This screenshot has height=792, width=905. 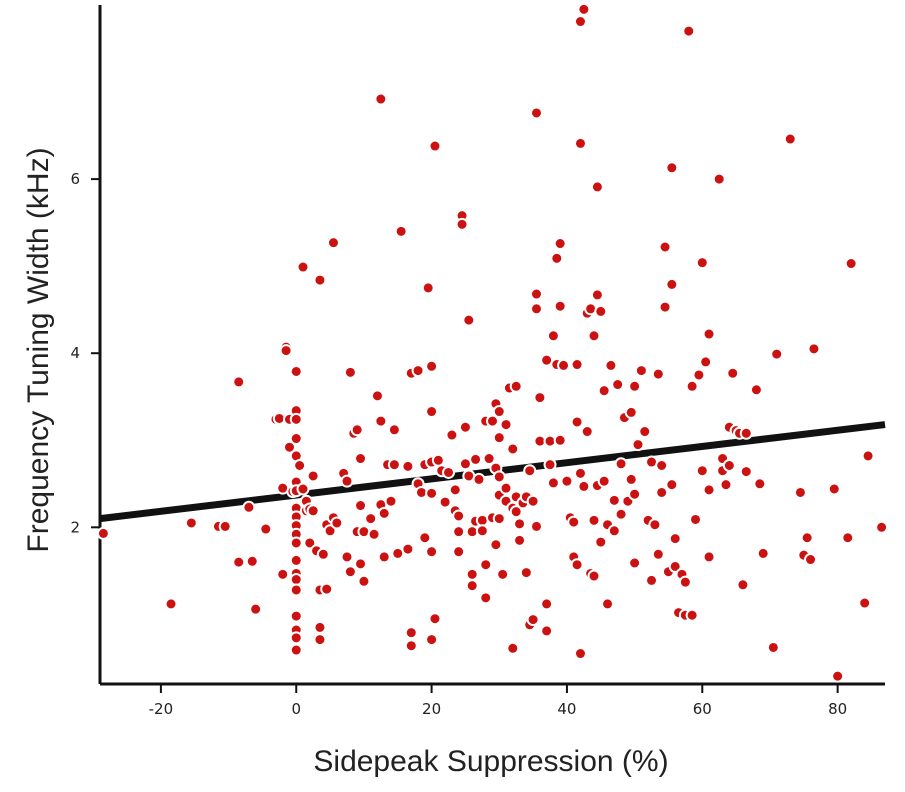 What do you see at coordinates (490, 761) in the screenshot?
I see `x-axis-title: Sidepeak Suppression (%)` at bounding box center [490, 761].